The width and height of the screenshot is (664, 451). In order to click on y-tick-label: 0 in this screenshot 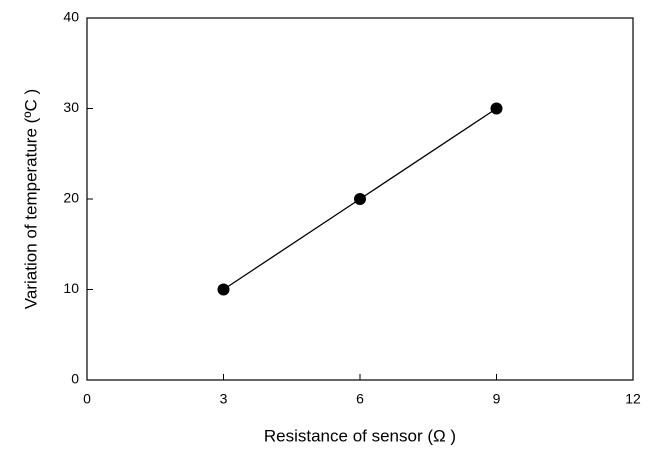, I will do `click(75, 379)`.